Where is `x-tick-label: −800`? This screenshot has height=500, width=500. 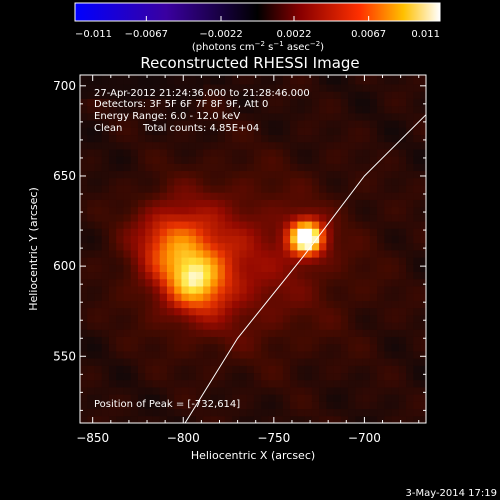
x-tick-label: −800 is located at coordinates (183, 438).